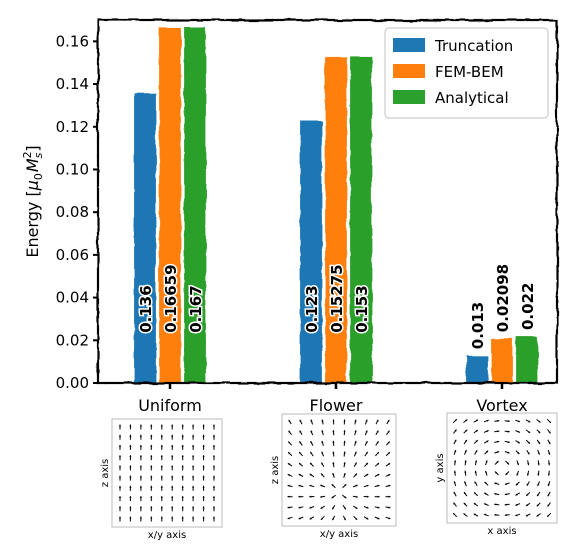 This screenshot has height=547, width=570. Describe the element at coordinates (501, 405) in the screenshot. I see `category-label-vortex: Vortex` at that location.